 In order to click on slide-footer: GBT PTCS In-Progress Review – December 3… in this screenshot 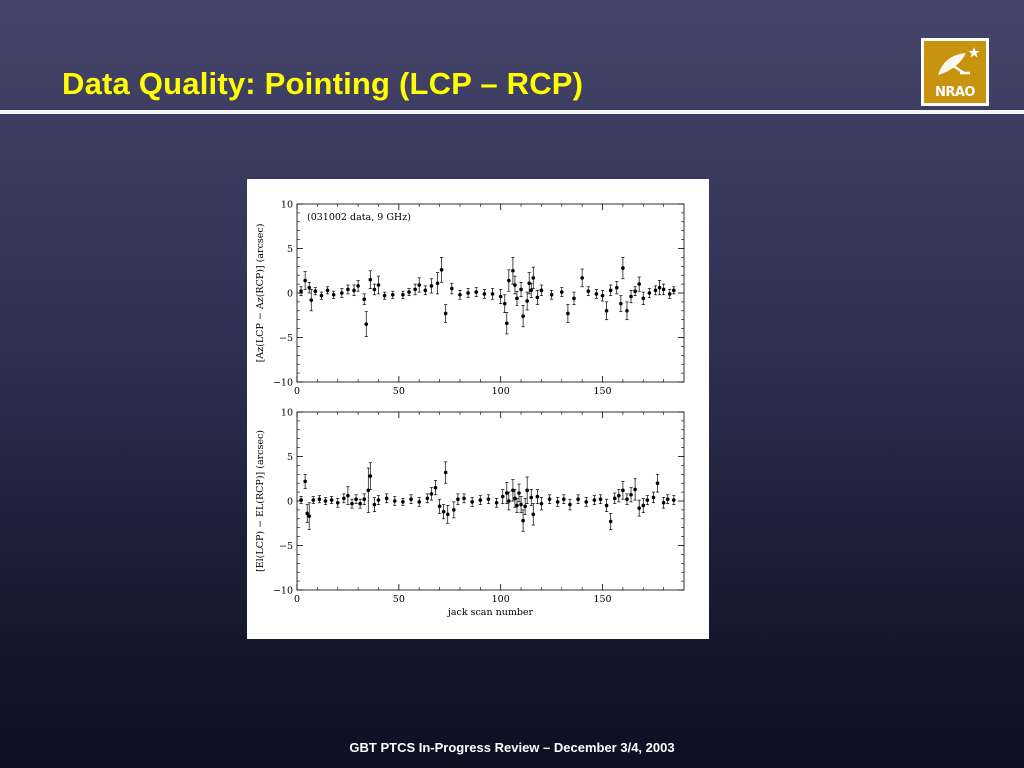, I will do `click(512, 747)`.